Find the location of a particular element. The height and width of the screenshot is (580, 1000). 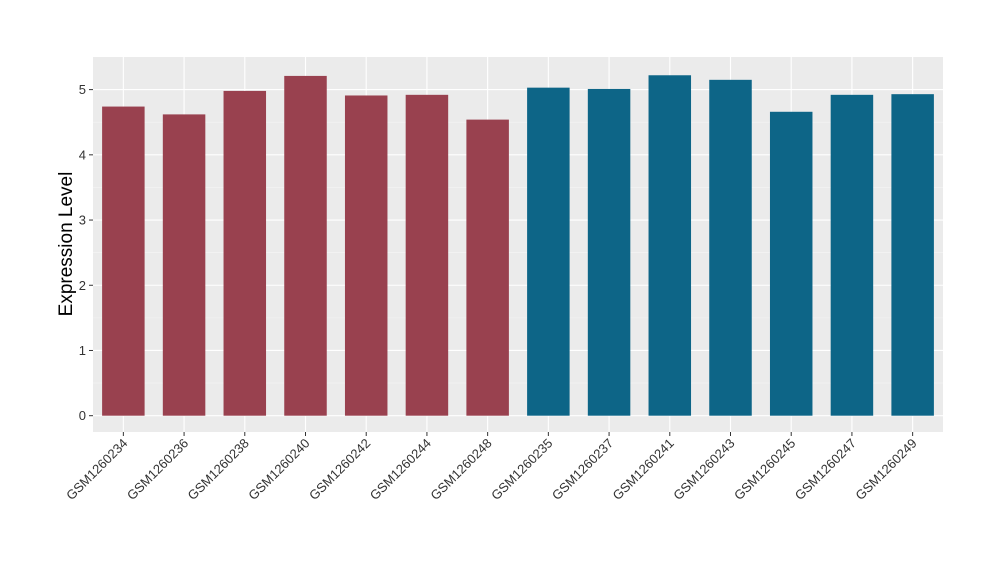

x-tick-label: GSM1260244 is located at coordinates (400, 469).